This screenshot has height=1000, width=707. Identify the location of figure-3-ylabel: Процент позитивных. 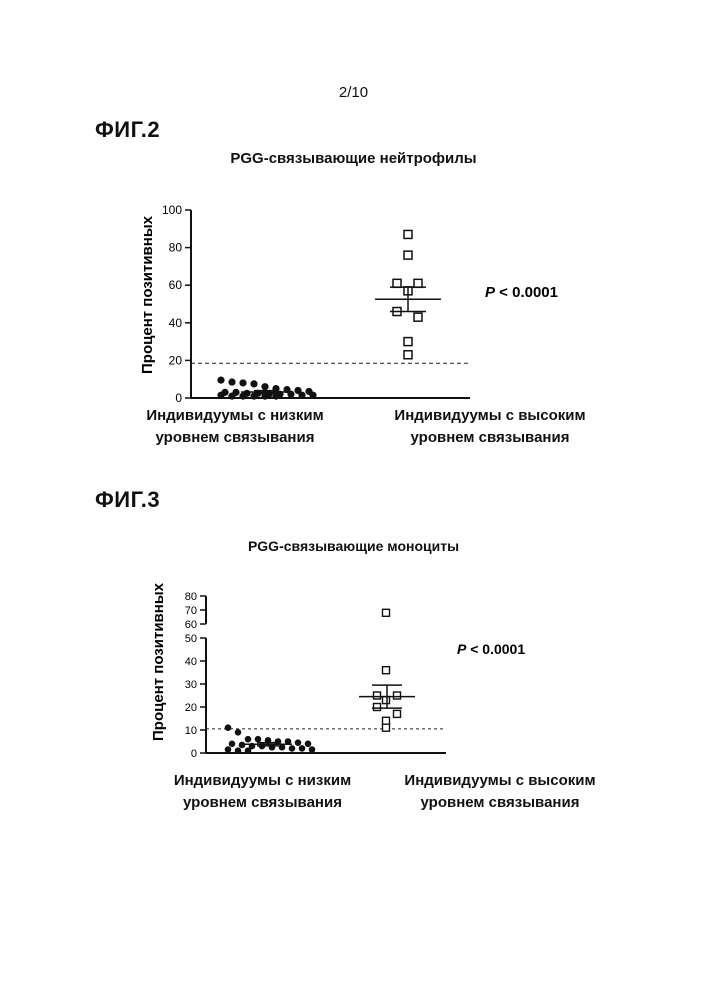
(158, 661).